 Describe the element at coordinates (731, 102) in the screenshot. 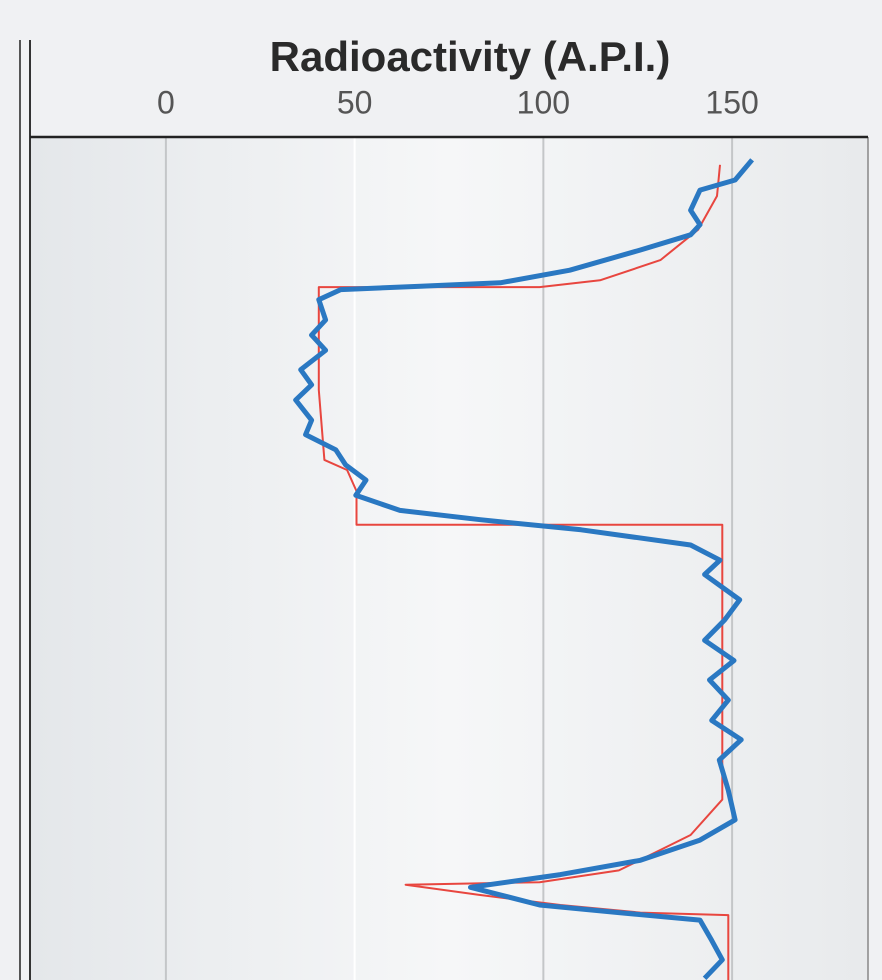

I see `x-tick-label: 150` at that location.